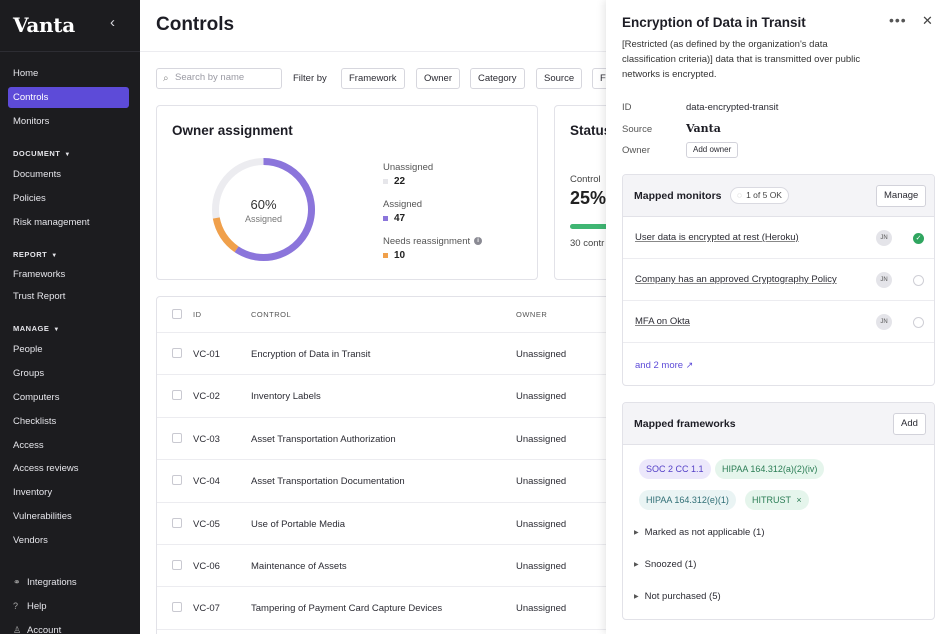 The height and width of the screenshot is (634, 949). I want to click on sidebar-section-manage: MANAGE ▼, so click(36, 328).